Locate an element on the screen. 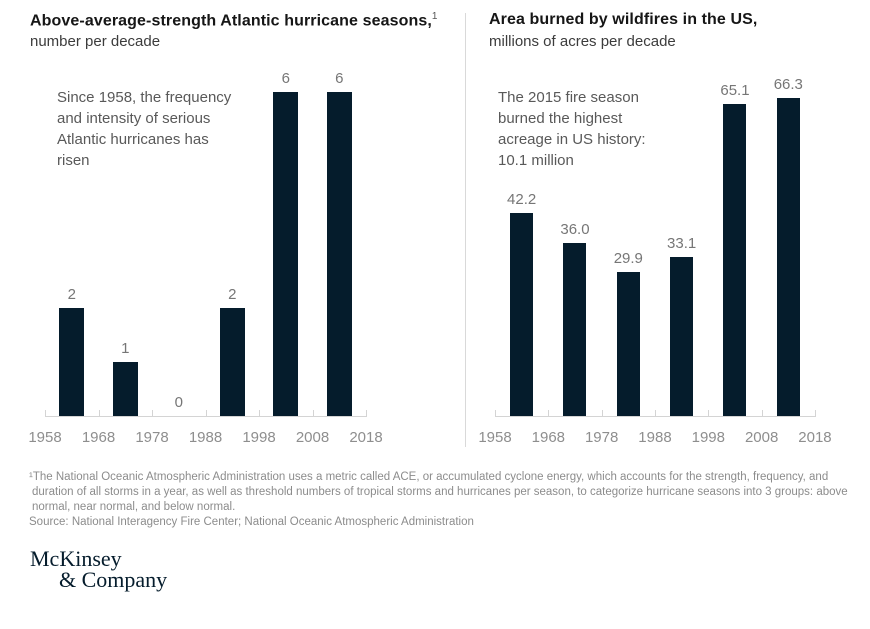 The image size is (870, 629). wildfire-chart-subtitle: millions of acres per decade is located at coordinates (582, 41).